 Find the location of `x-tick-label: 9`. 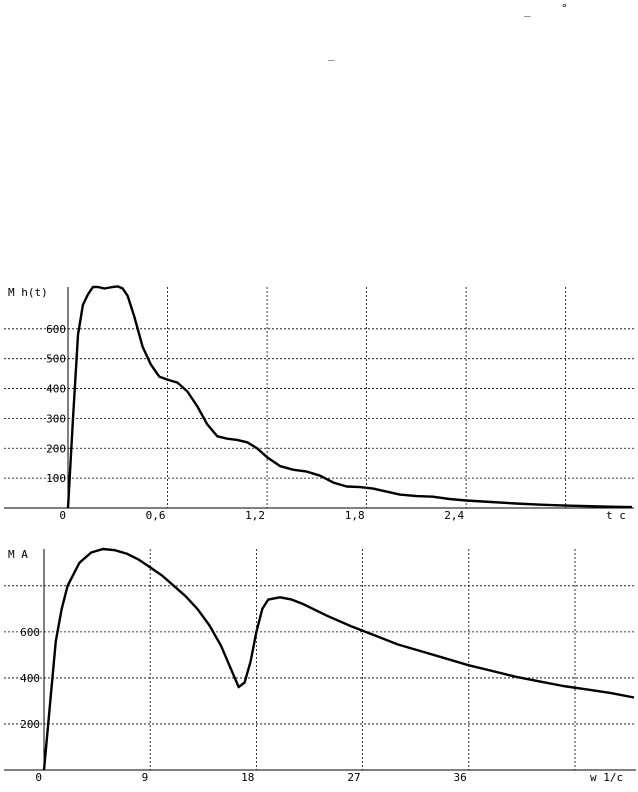

x-tick-label: 9 is located at coordinates (145, 777).